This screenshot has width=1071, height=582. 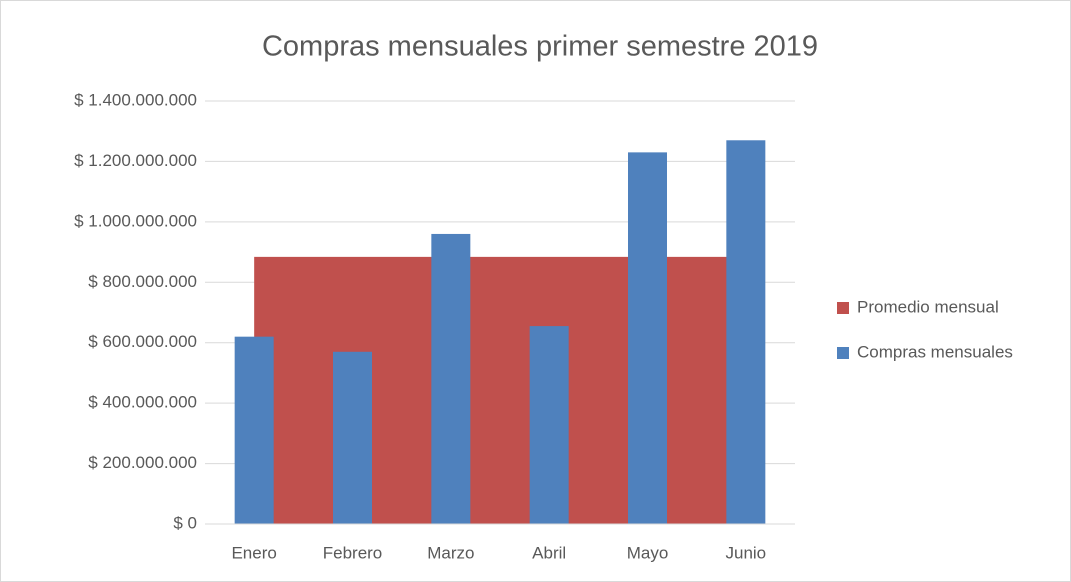 What do you see at coordinates (142, 341) in the screenshot?
I see `y-tick-label: $ 600.000.000` at bounding box center [142, 341].